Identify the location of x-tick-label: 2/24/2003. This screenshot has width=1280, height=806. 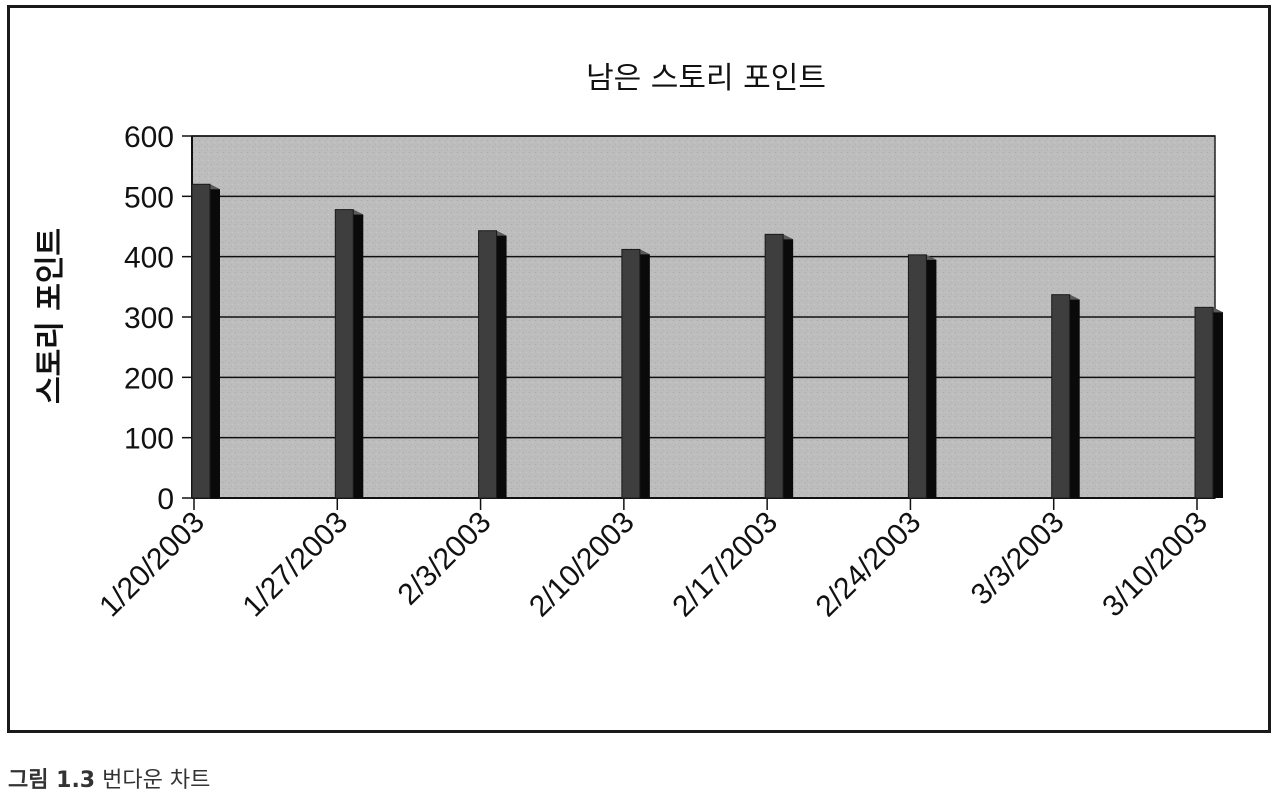
(869, 565).